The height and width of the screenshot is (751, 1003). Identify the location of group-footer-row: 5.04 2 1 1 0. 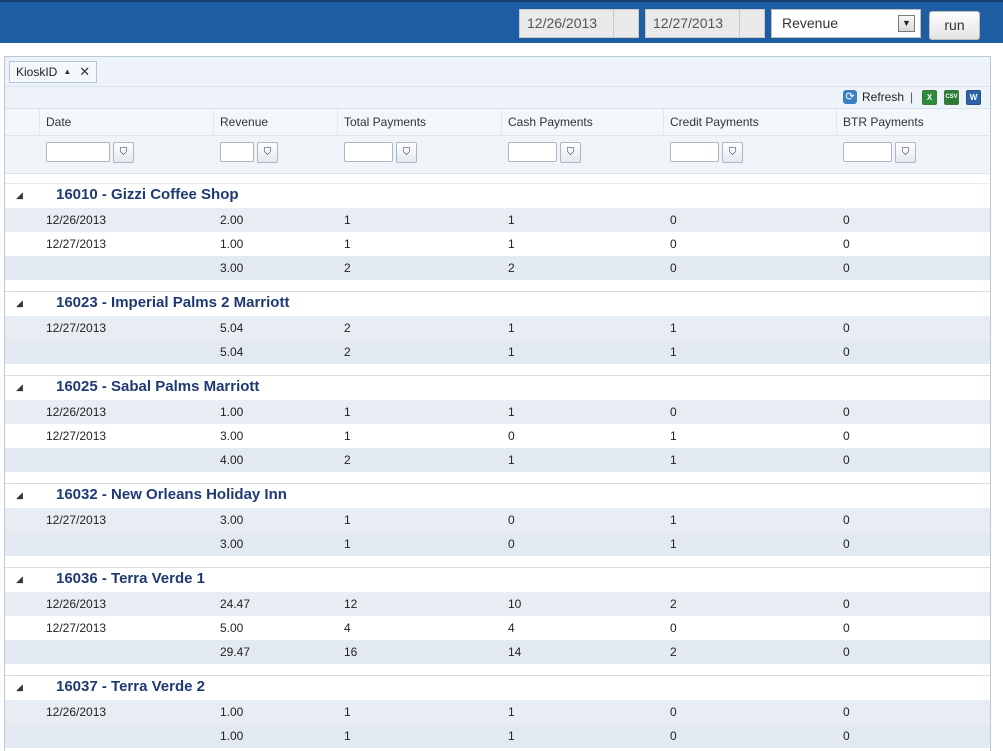
(497, 352).